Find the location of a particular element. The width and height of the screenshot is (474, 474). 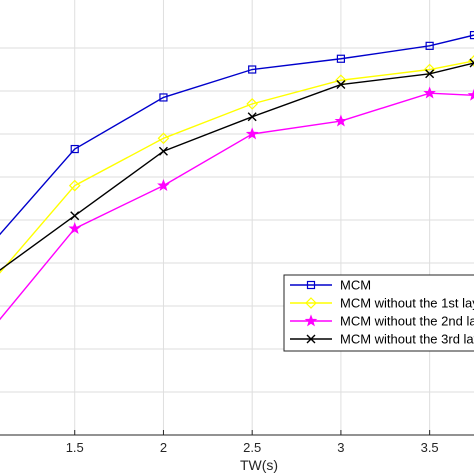

x-tick-labels: 1.5 2 2.5 3 3.5 is located at coordinates (252, 447).